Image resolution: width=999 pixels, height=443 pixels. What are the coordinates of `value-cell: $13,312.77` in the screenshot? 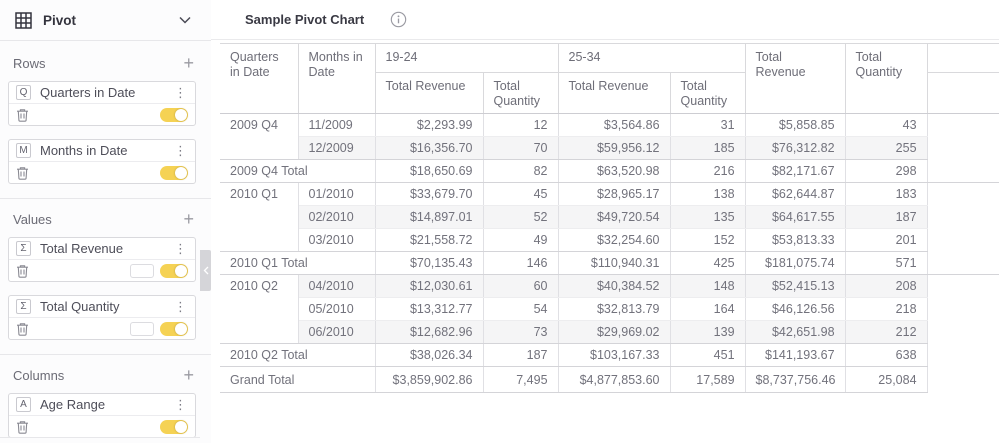 It's located at (429, 309).